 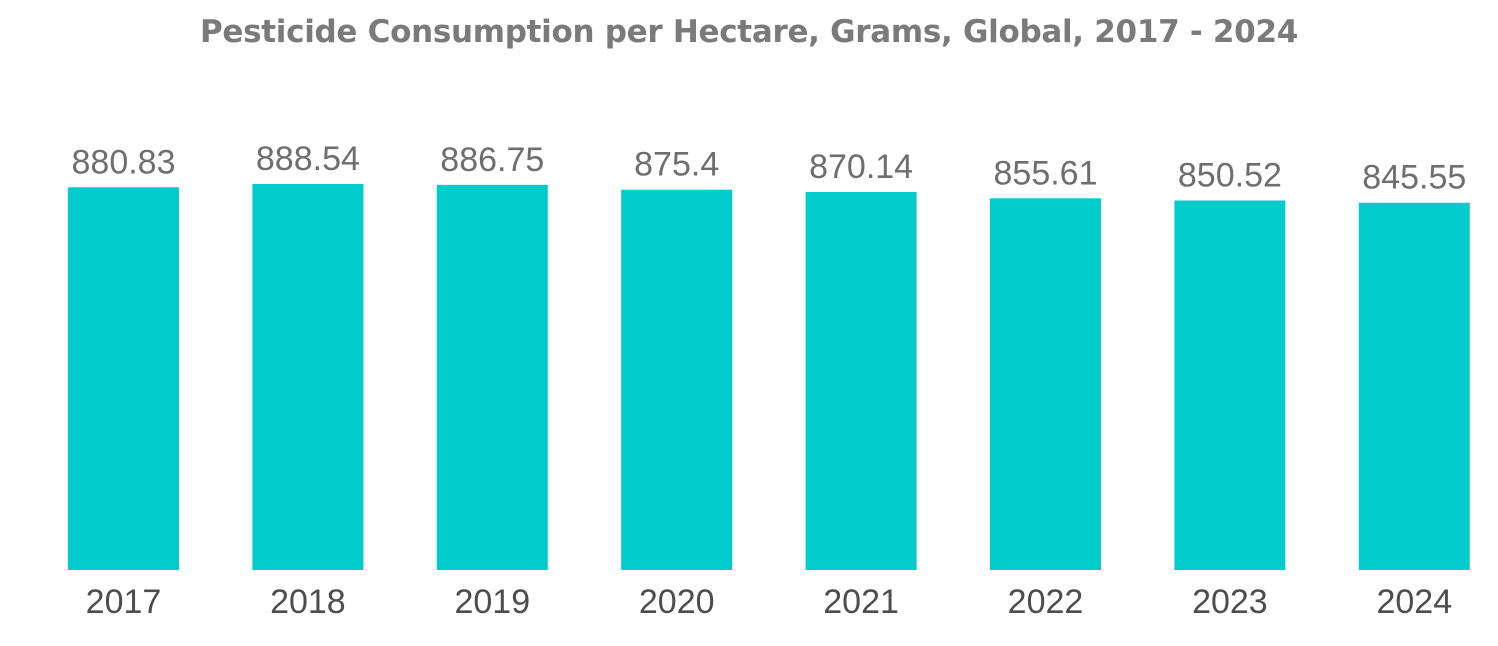 I want to click on value-label-2023: 850.52, so click(x=1230, y=176).